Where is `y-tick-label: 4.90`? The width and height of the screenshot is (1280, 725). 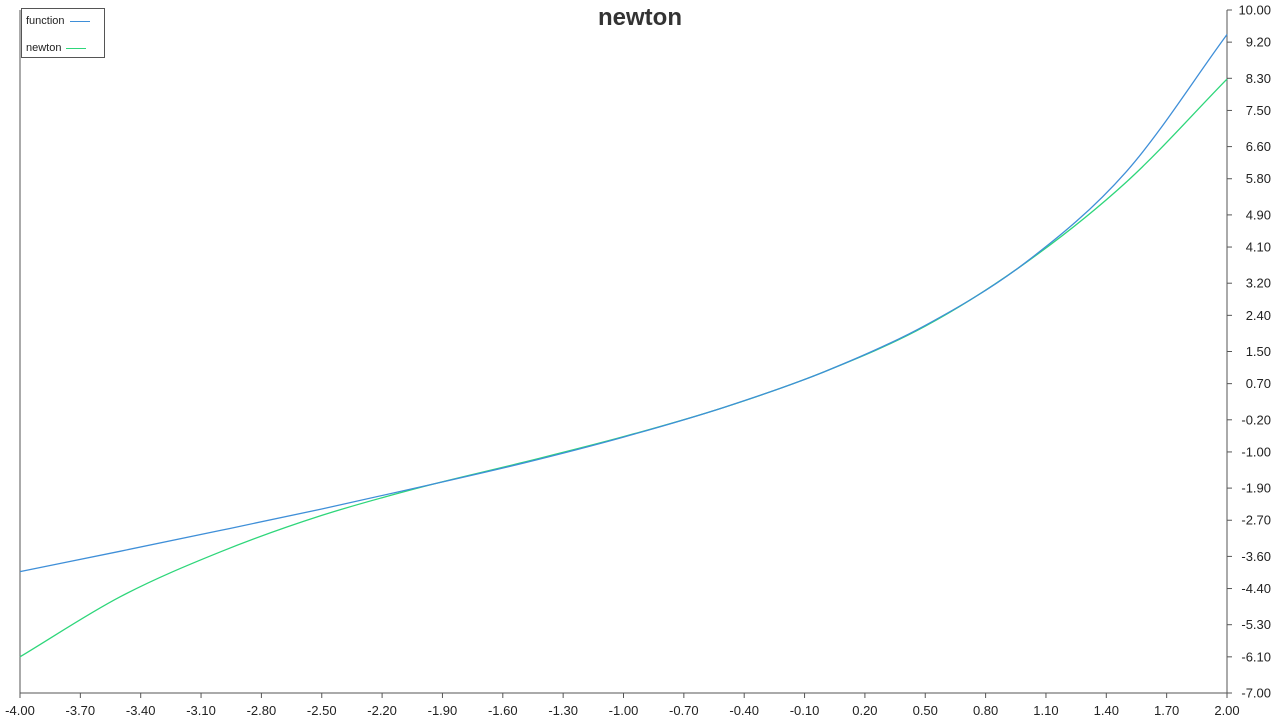
y-tick-label: 4.90 is located at coordinates (1258, 214).